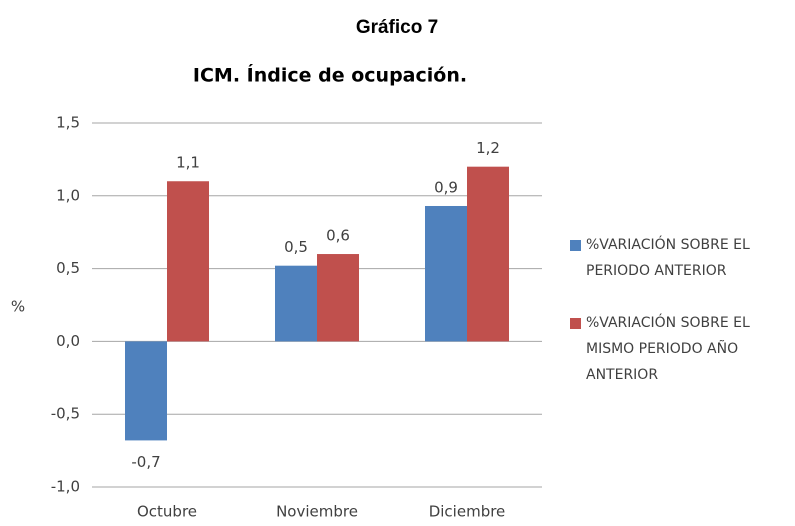 This screenshot has height=526, width=795. Describe the element at coordinates (68, 195) in the screenshot. I see `y-tick-label: 1,0` at that location.